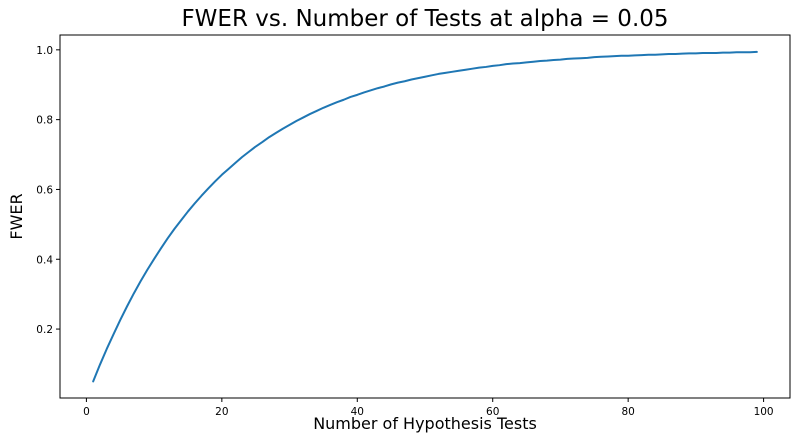 This screenshot has width=808, height=444. What do you see at coordinates (425, 423) in the screenshot?
I see `x-axis-title: Number of Hypothesis Tests` at bounding box center [425, 423].